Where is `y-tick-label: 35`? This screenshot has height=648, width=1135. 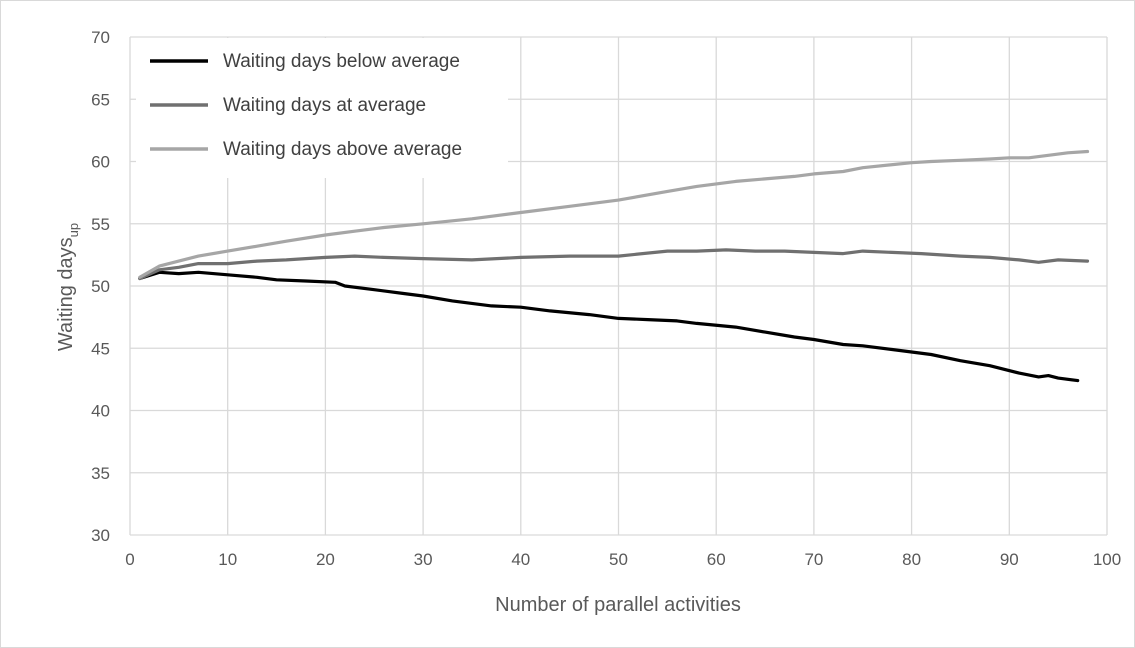 y-tick-label: 35 is located at coordinates (100, 473).